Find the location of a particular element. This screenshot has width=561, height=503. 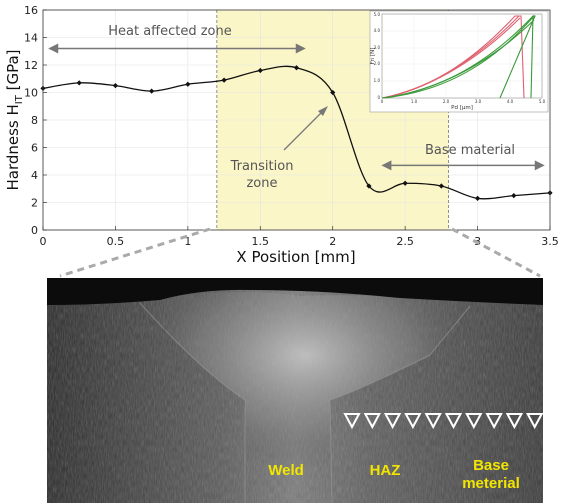

haz-micro-label: HAZ is located at coordinates (385, 470).